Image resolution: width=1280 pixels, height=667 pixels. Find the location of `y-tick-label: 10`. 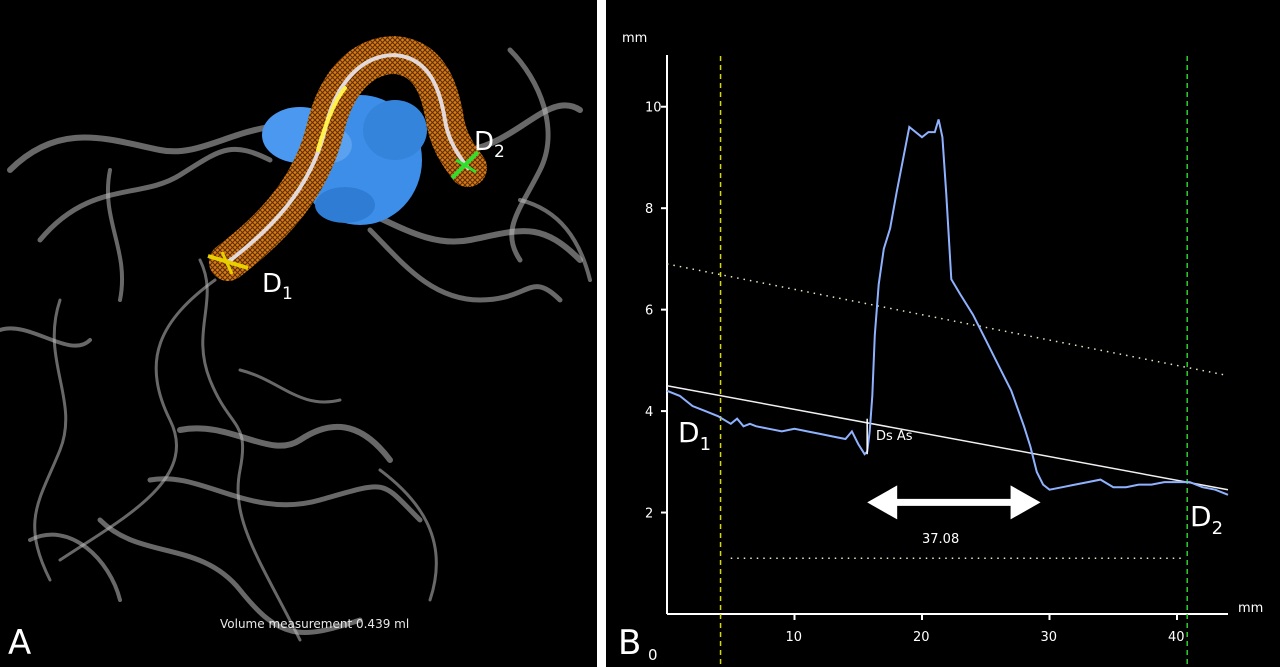

y-tick-label: 10 is located at coordinates (653, 108).